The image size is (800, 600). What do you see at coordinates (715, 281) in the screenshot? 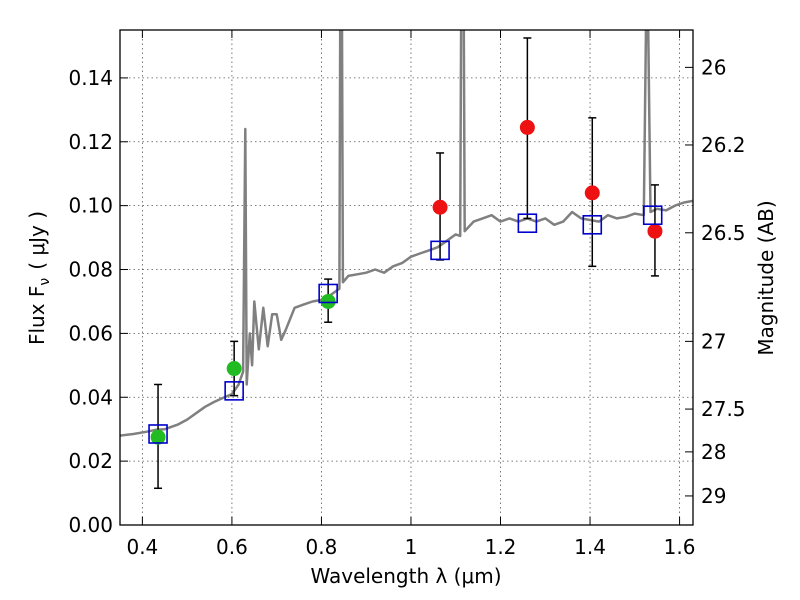
I see `y-axis-right: 26 26.2 26.5 27 27.5 28 29` at bounding box center [715, 281].